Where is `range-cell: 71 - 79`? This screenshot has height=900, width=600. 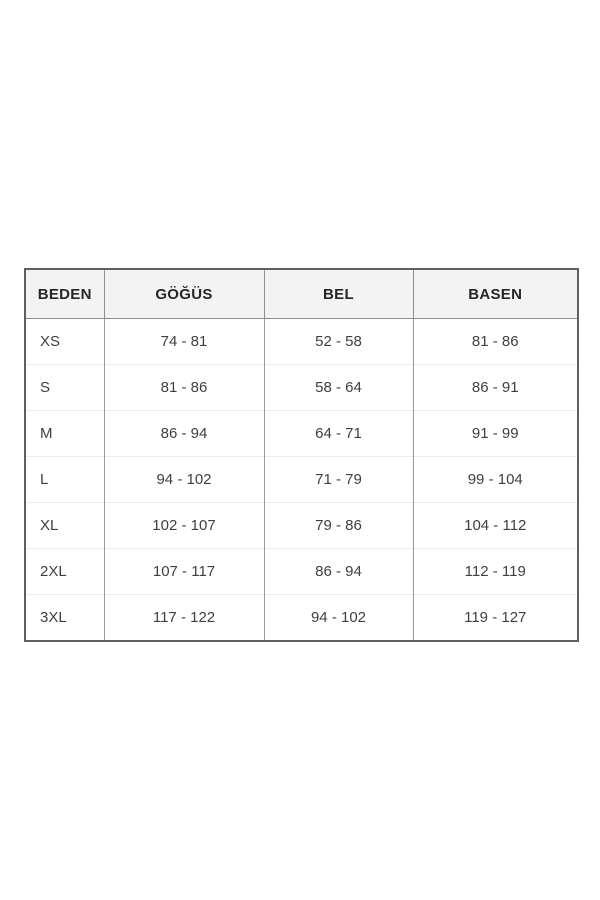
range-cell: 71 - 79 is located at coordinates (338, 479).